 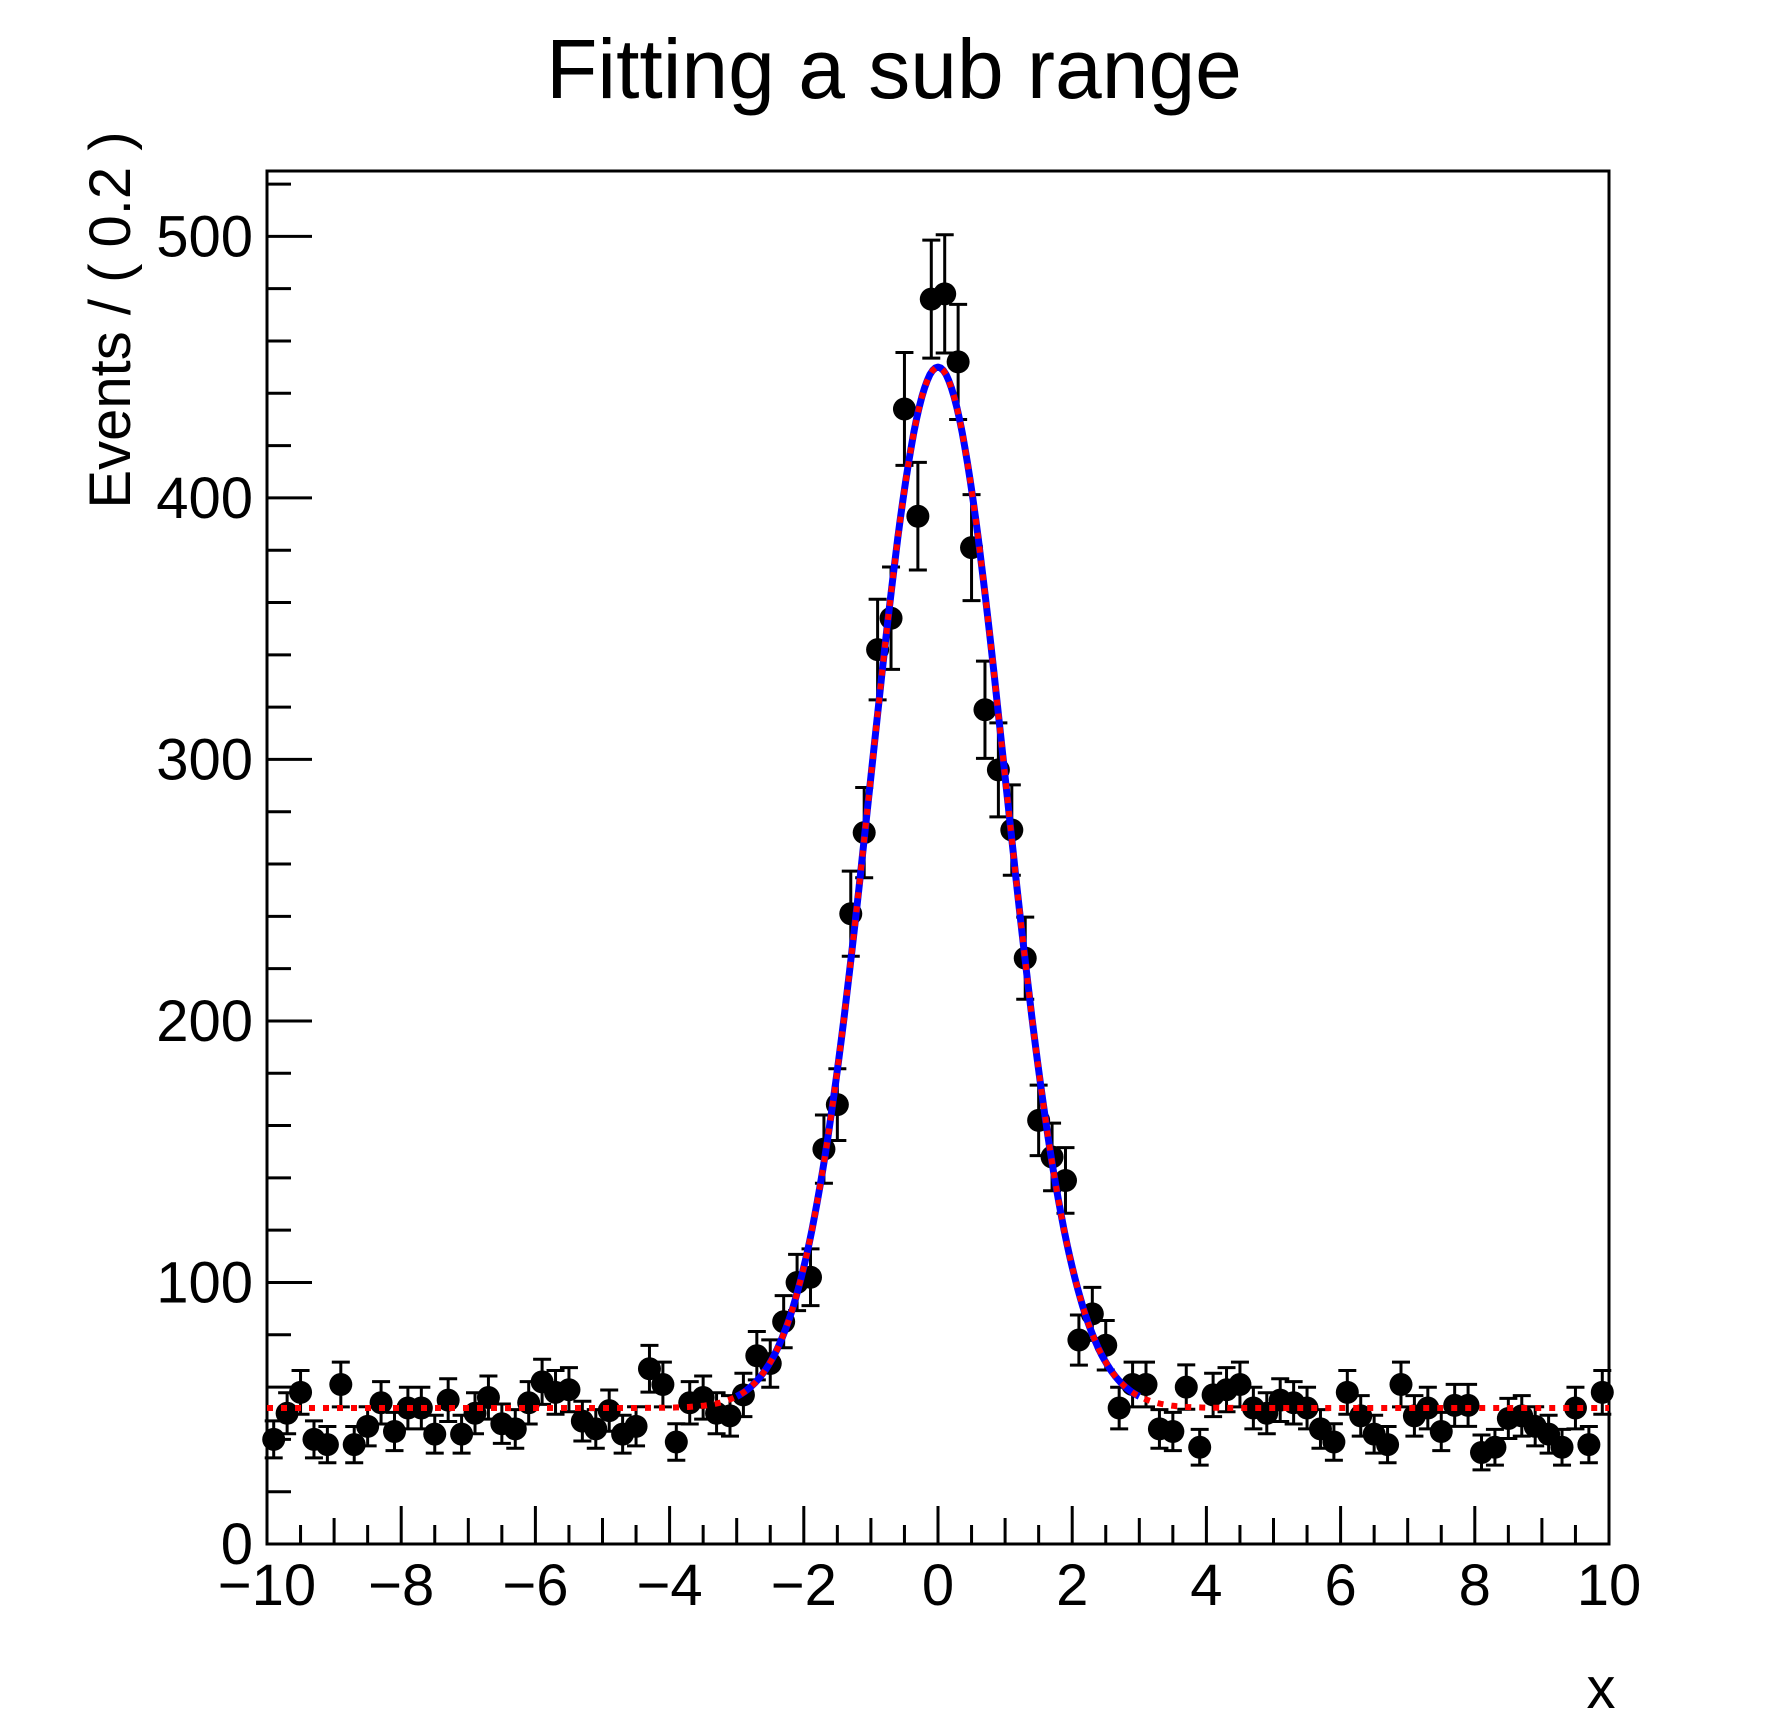 What do you see at coordinates (204, 498) in the screenshot?
I see `y-tick-label: 400` at bounding box center [204, 498].